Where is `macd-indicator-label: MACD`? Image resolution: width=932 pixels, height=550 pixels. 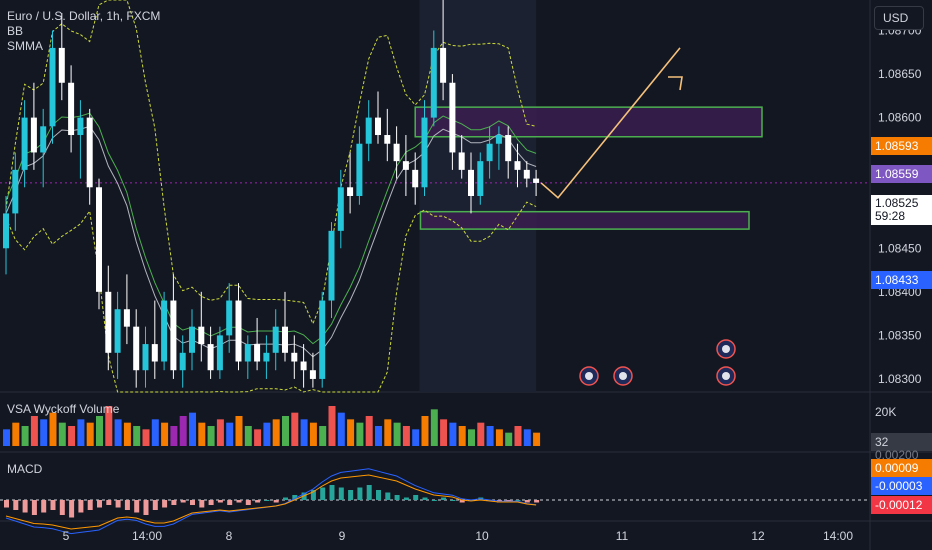
macd-indicator-label: MACD is located at coordinates (25, 469).